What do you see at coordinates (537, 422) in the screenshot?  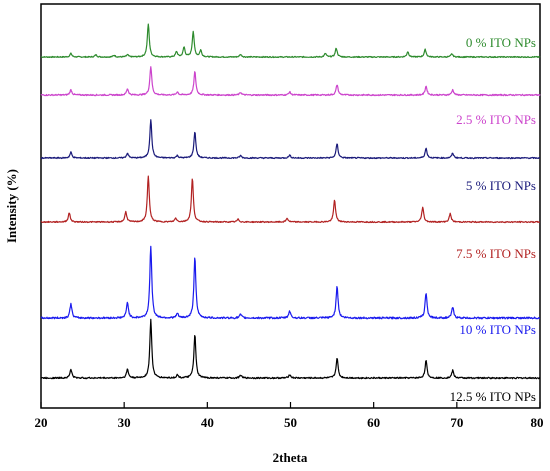 I see `x-tick-label-80: 80` at bounding box center [537, 422].